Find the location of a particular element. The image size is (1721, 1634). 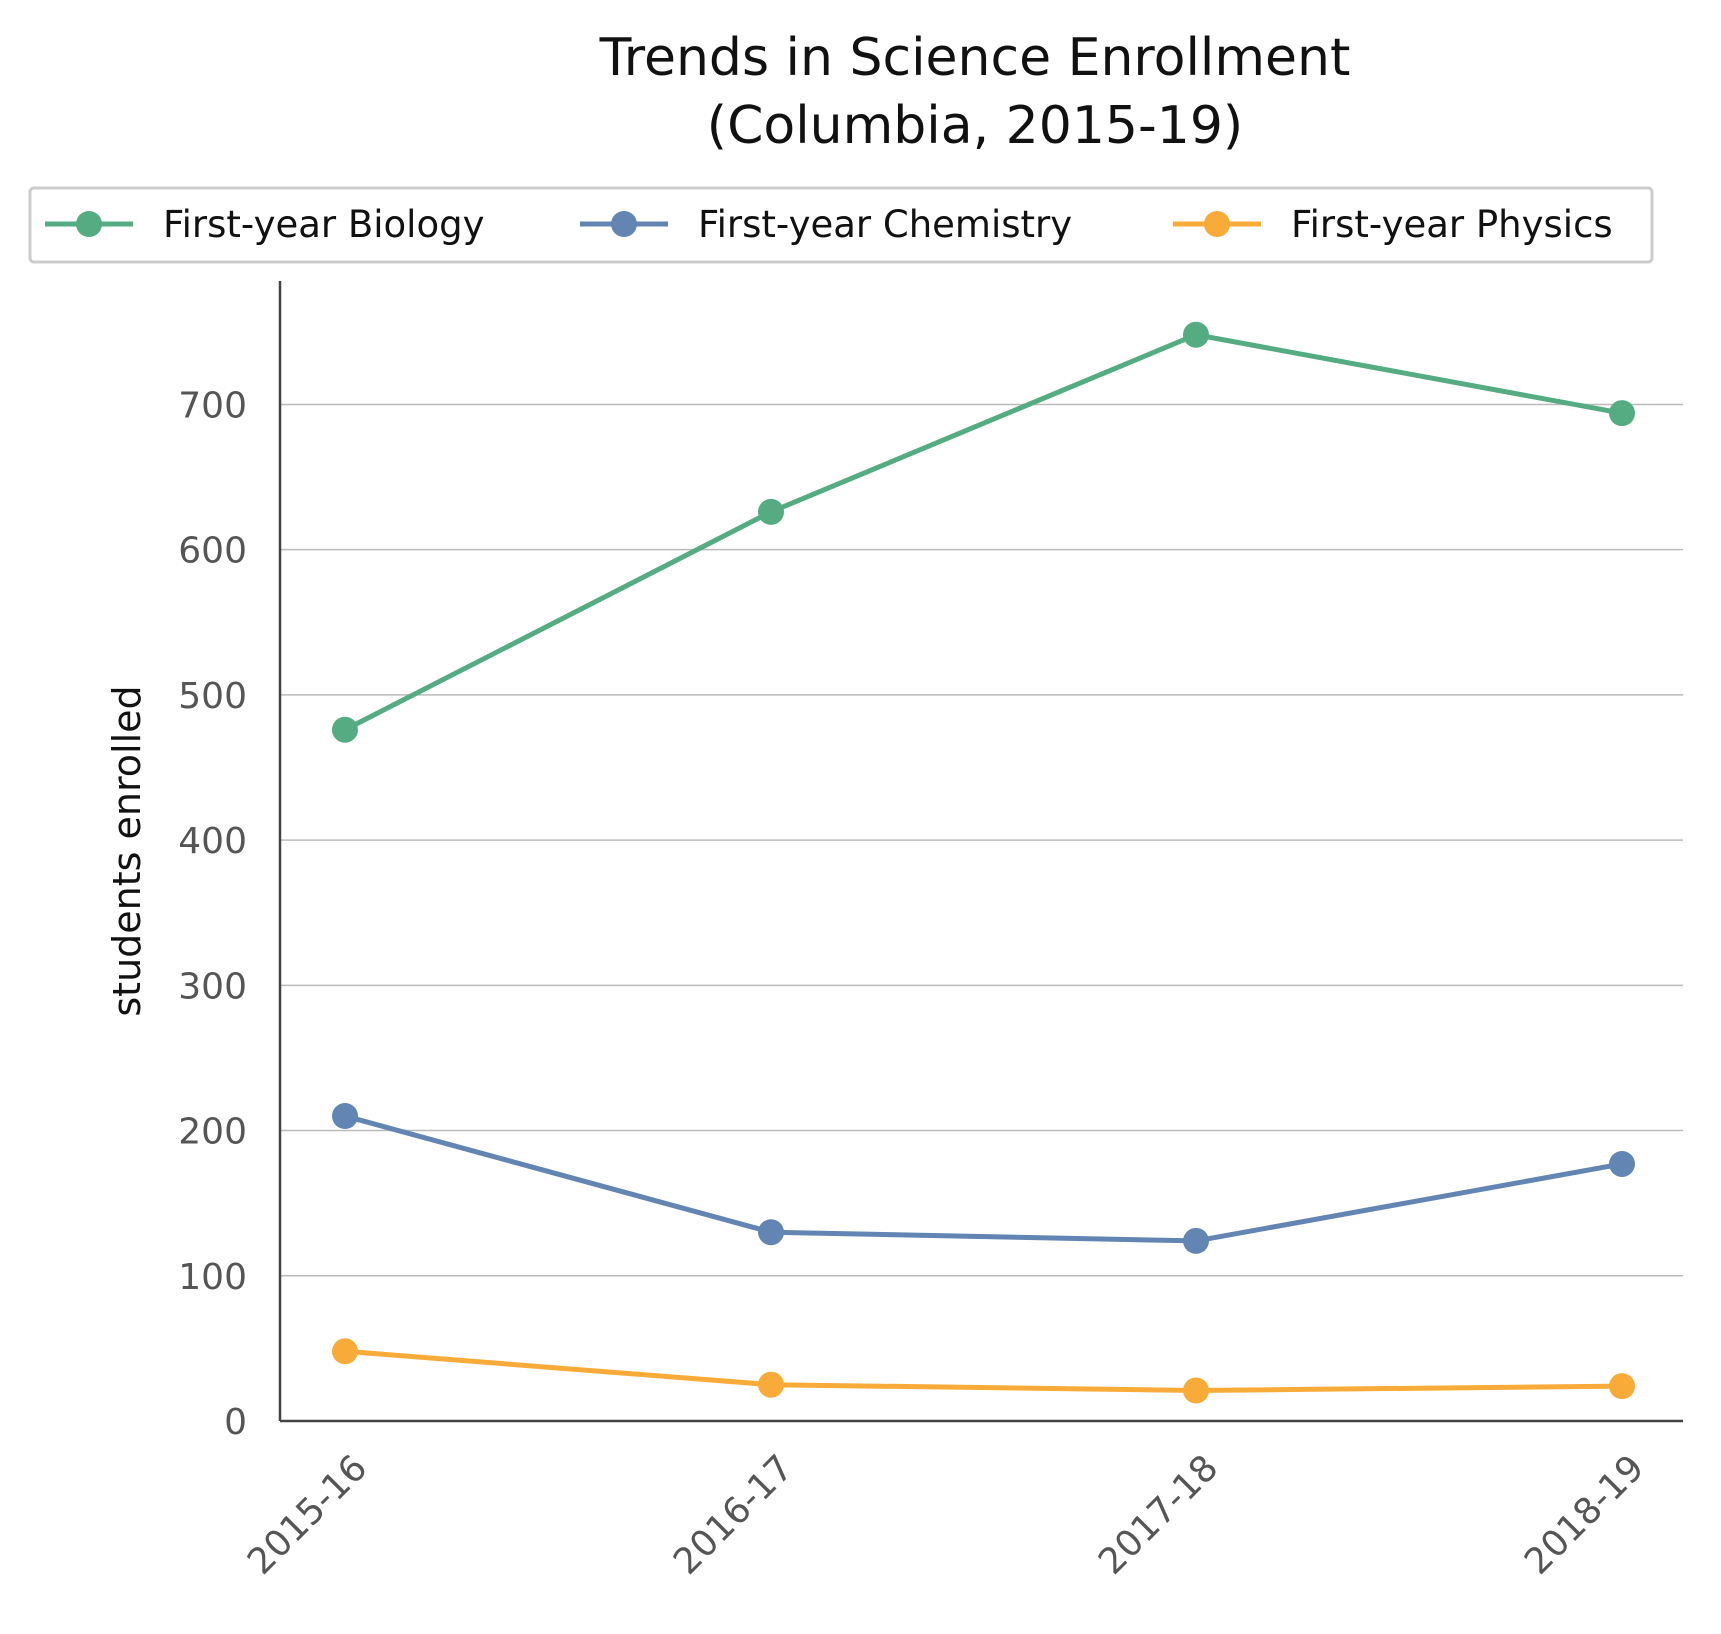

y-tick-label: 0 is located at coordinates (235, 1422).